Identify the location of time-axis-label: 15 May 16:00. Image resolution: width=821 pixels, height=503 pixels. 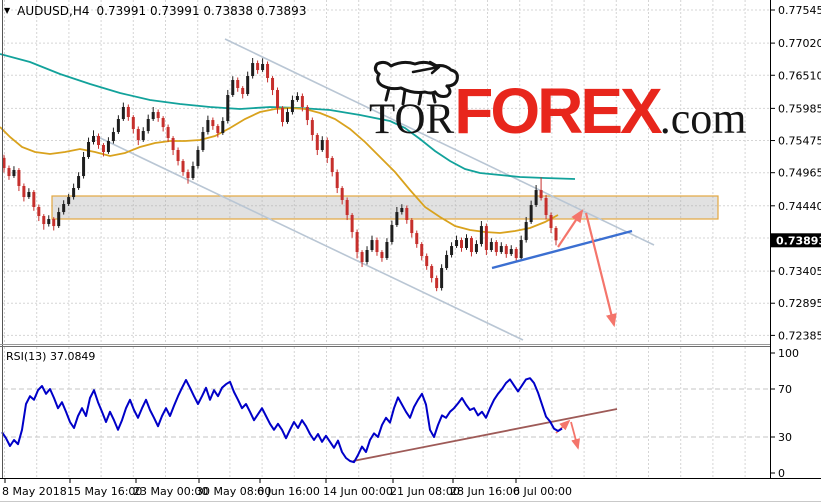
(104, 491).